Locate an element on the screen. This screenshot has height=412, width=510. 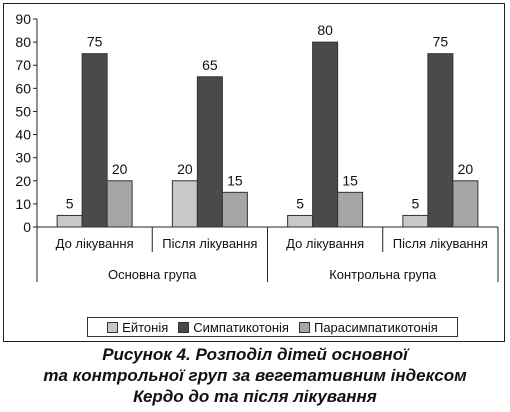
y-tick-label: 20 is located at coordinates (23, 181).